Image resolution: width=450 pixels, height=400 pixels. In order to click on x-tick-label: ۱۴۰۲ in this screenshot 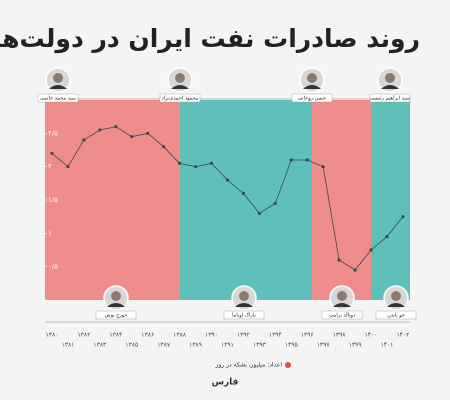, I will do `click(402, 335)`.